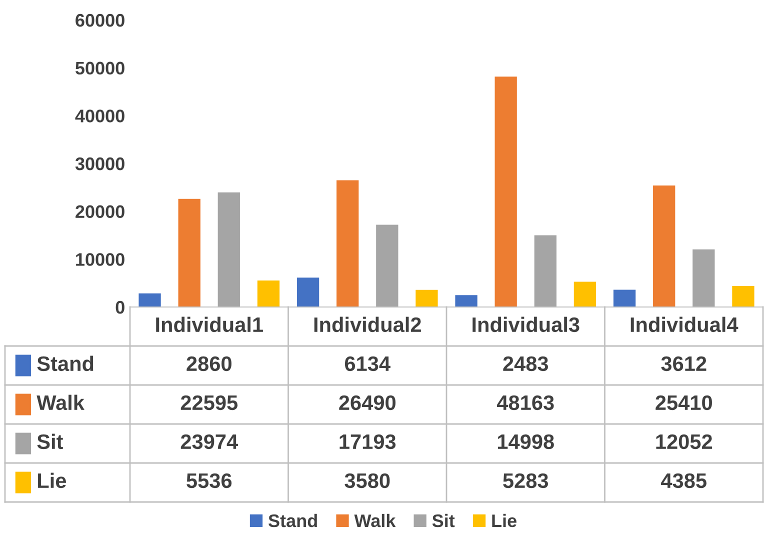 The height and width of the screenshot is (547, 767). Describe the element at coordinates (209, 324) in the screenshot. I see `x-tick-label: Individual1` at that location.